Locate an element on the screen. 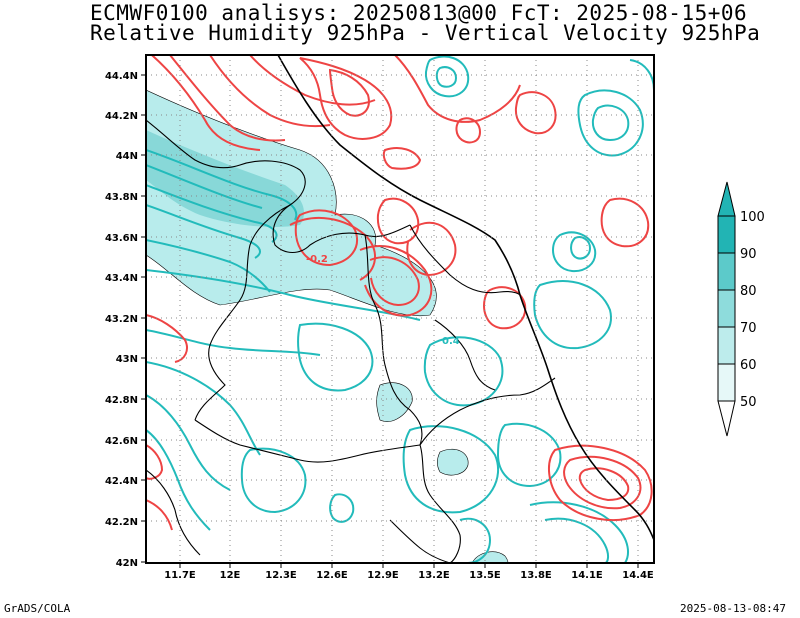 This screenshot has width=800, height=618. lat-tick-label: 43.6N is located at coordinates (121, 238).